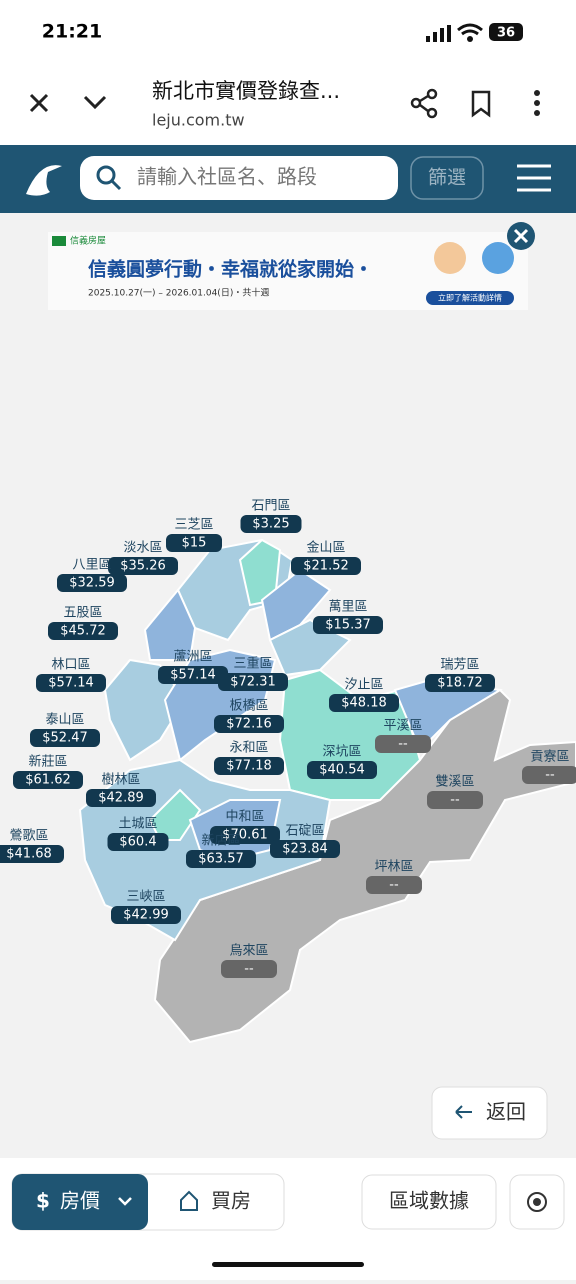  I want to click on bookmark, so click(481, 104).